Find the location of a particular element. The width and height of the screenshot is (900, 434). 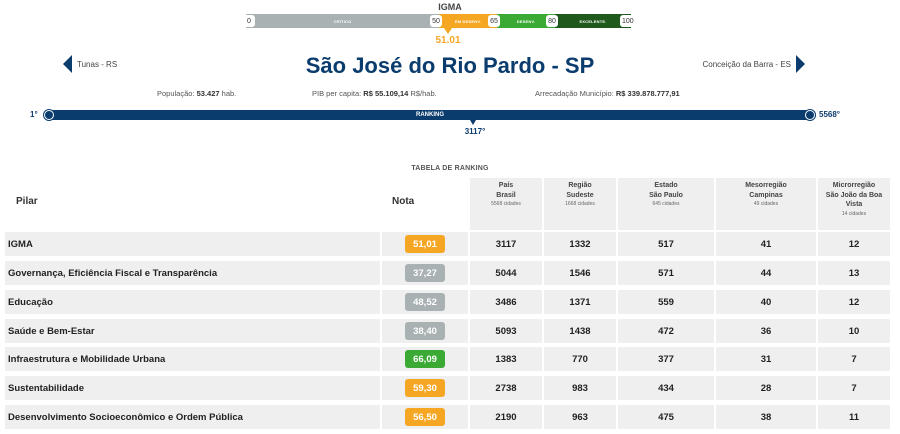

nota-badge: 38,40 is located at coordinates (425, 331).